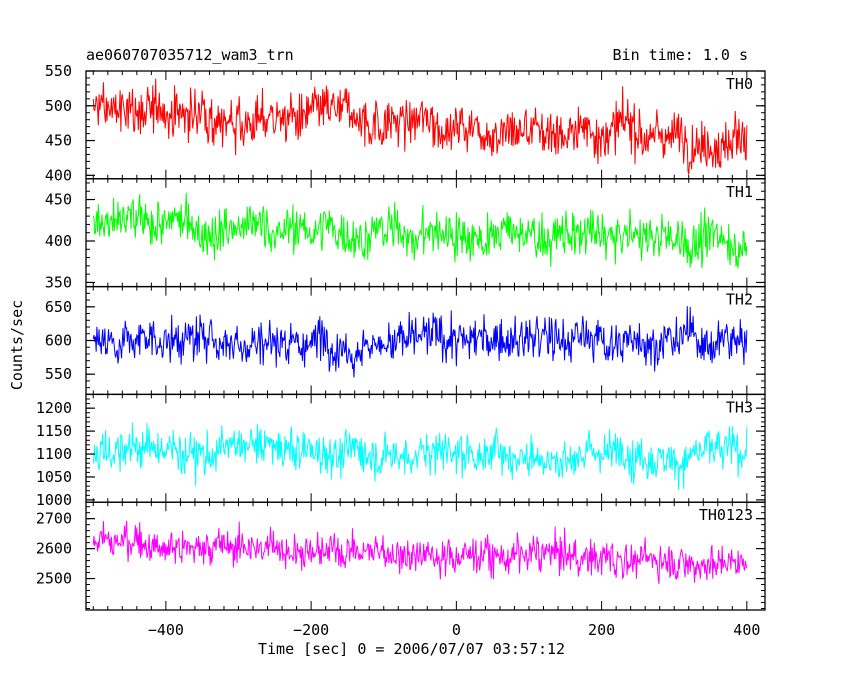  What do you see at coordinates (420, 342) in the screenshot?
I see `series-line-th2` at bounding box center [420, 342].